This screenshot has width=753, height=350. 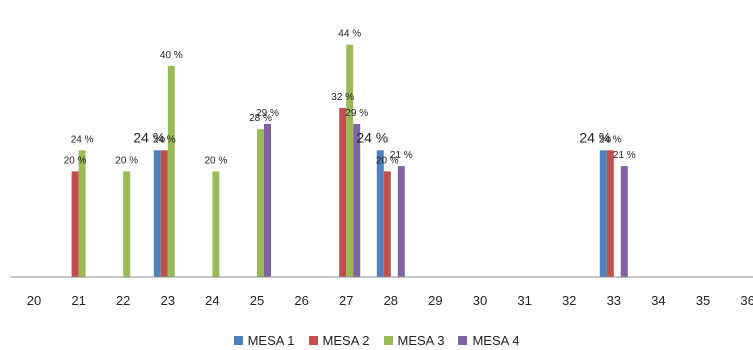 What do you see at coordinates (260, 118) in the screenshot?
I see `data-label: 28 %` at bounding box center [260, 118].